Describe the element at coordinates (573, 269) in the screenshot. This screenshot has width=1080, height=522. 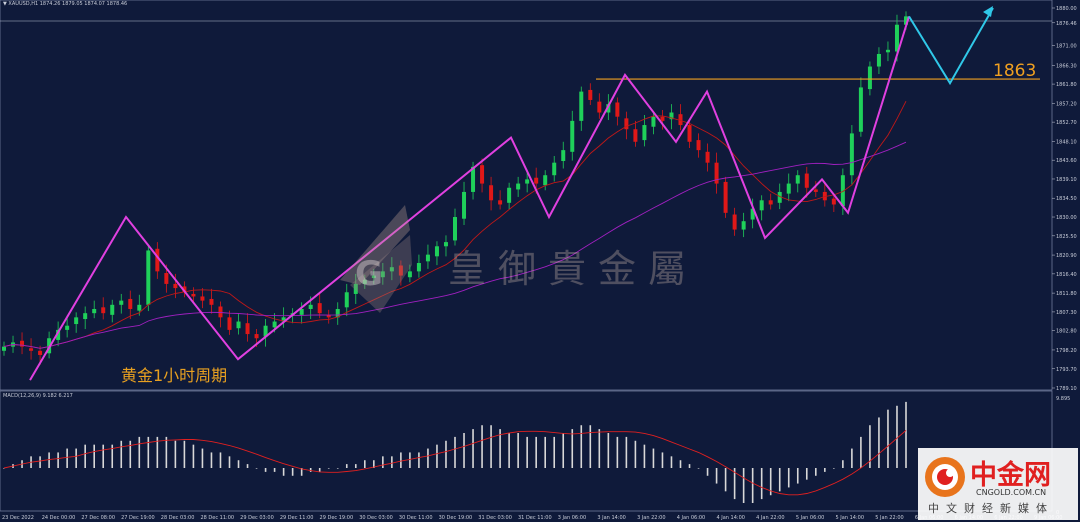
I see `watermark: 皇御貴金屬` at that location.